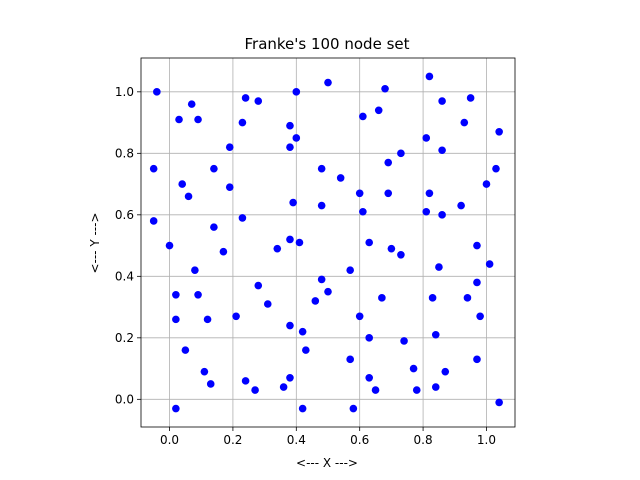 The height and width of the screenshot is (480, 640). What do you see at coordinates (124, 92) in the screenshot?
I see `y-tick-label: 1.0` at bounding box center [124, 92].